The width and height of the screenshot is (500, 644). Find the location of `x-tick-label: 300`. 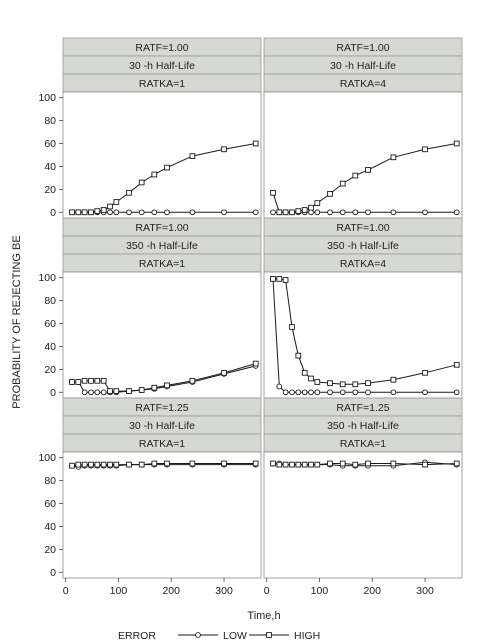

x-tick-label: 300 is located at coordinates (425, 591).